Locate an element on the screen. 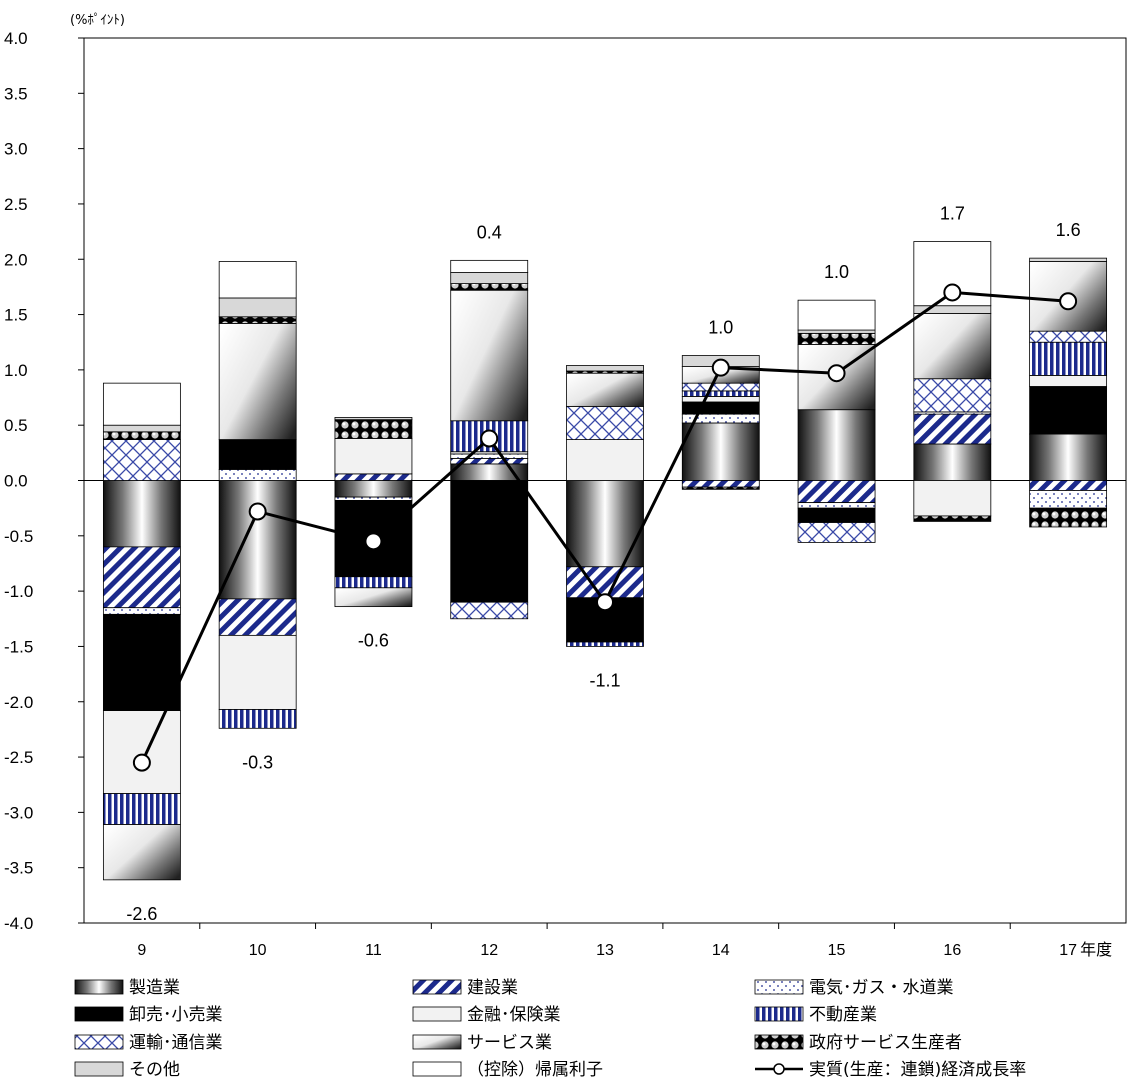 Image resolution: width=1136 pixels, height=1090 pixels. x-tick-label: 13 is located at coordinates (605, 950).